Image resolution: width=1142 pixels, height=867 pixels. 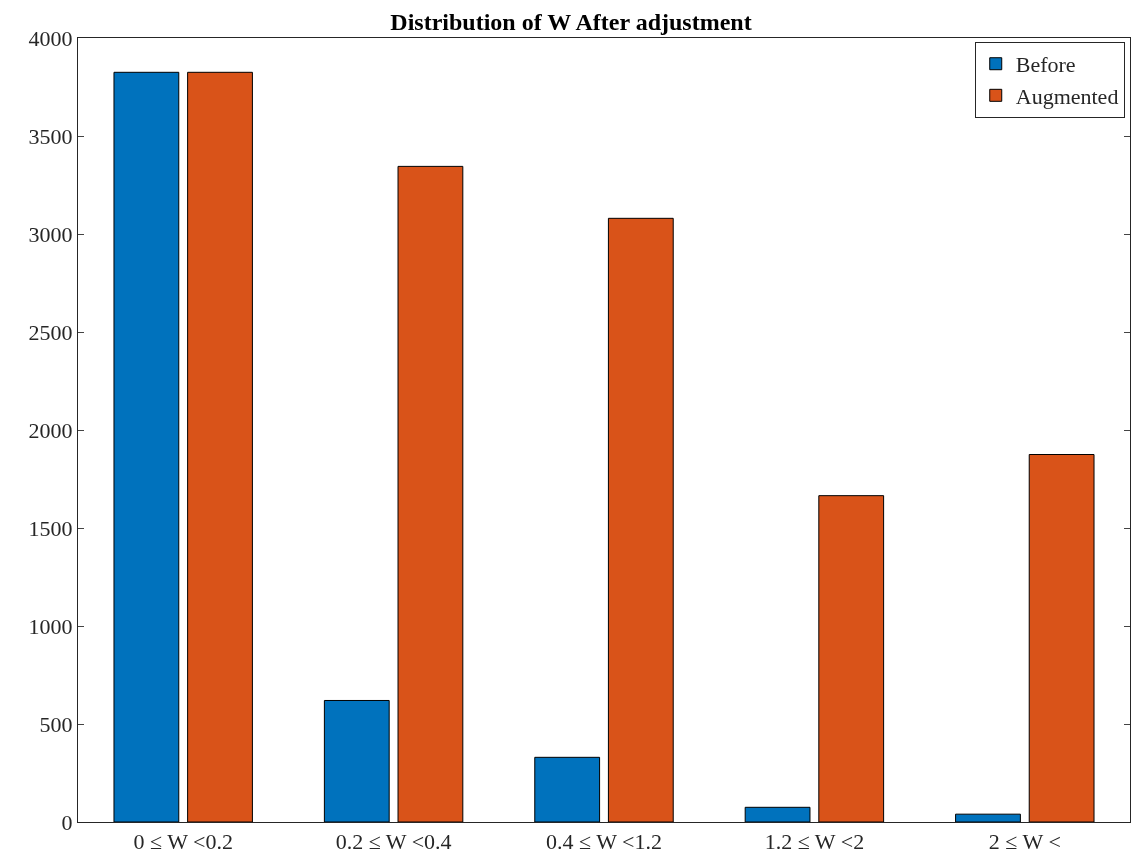 What do you see at coordinates (50, 332) in the screenshot?
I see `y-tick-label: 2500` at bounding box center [50, 332].